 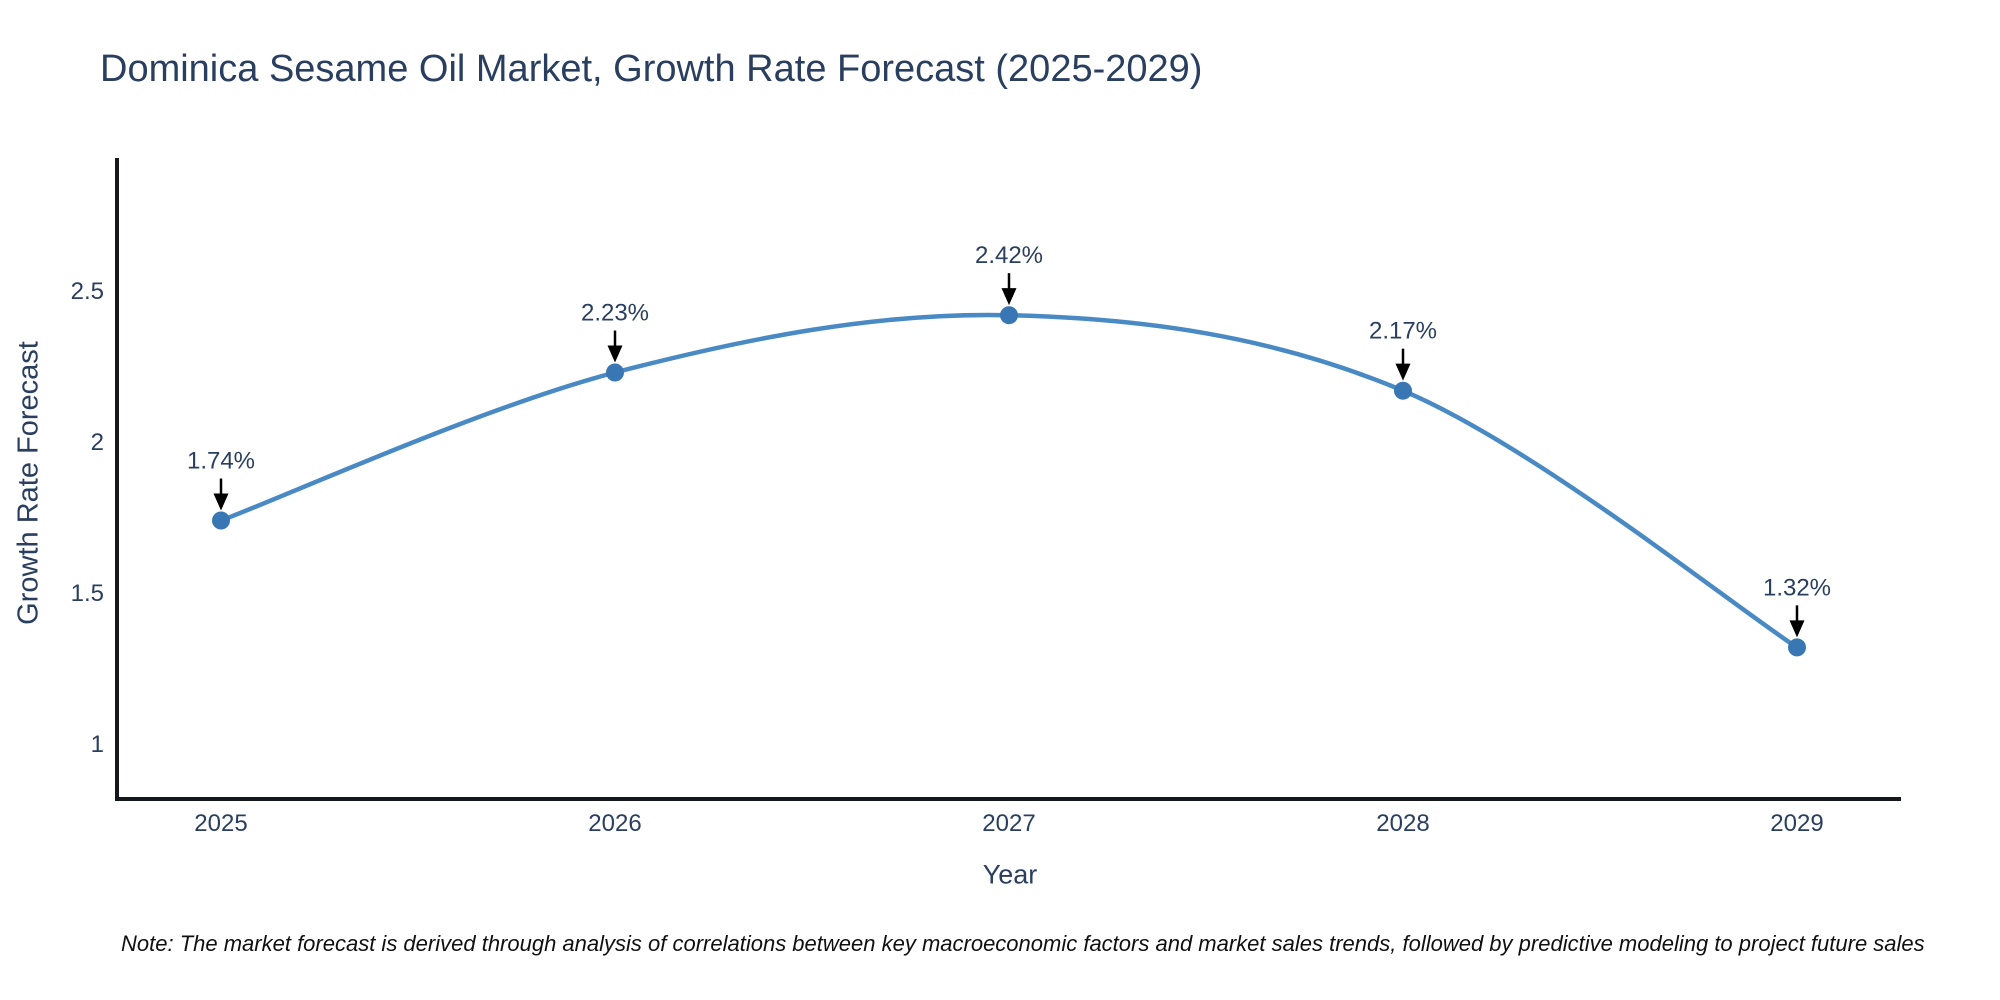 What do you see at coordinates (1008, 823) in the screenshot?
I see `x-tick-label: 2027` at bounding box center [1008, 823].